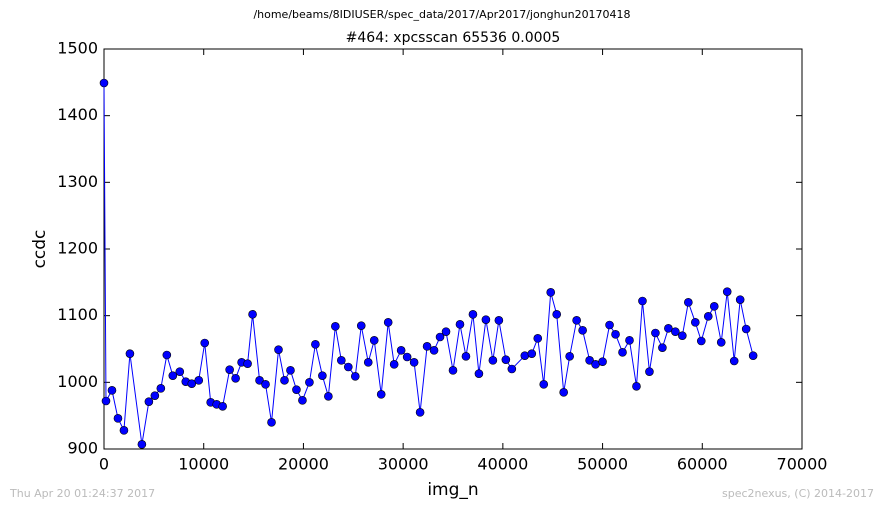 This screenshot has height=509, width=884. Describe the element at coordinates (452, 490) in the screenshot. I see `x-axis-label: img_n` at that location.